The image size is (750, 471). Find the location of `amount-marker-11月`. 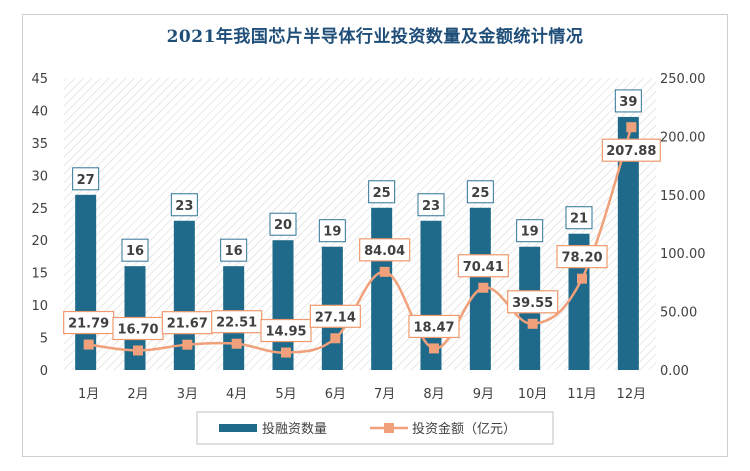

amount-marker-11月 is located at coordinates (582, 278).